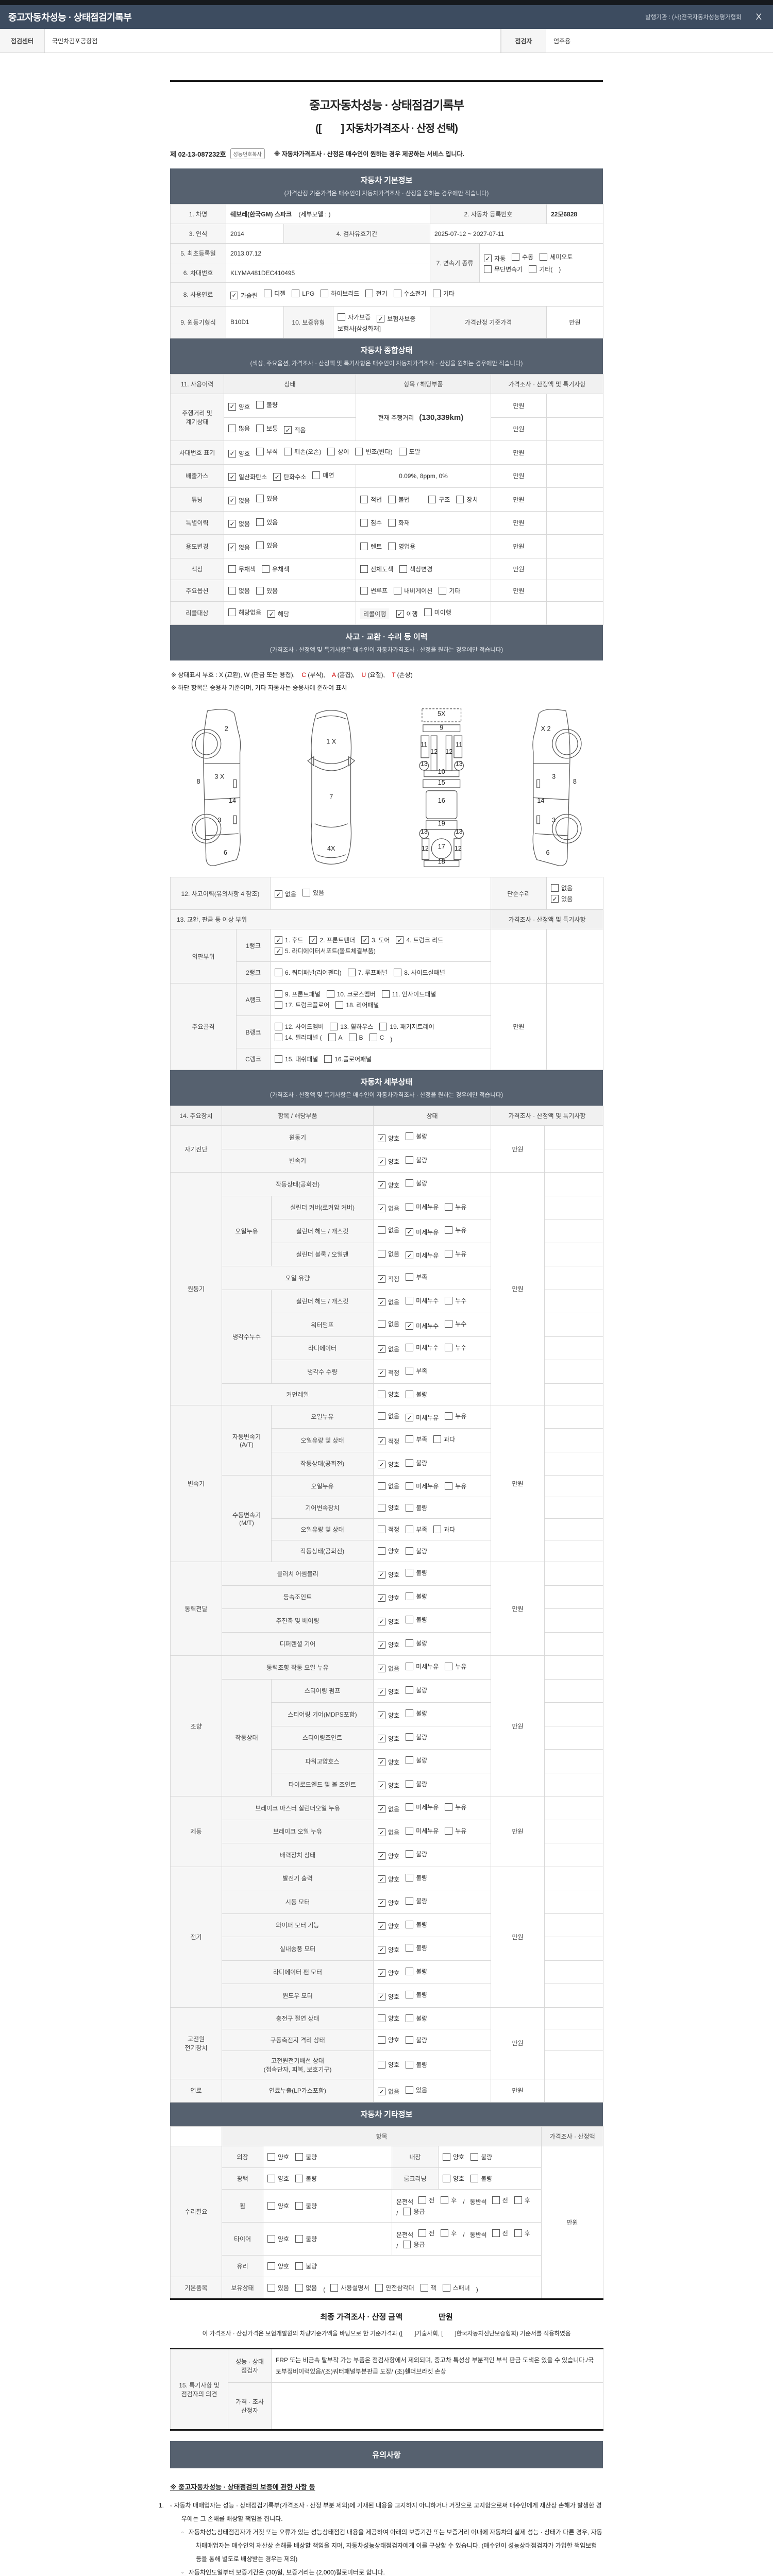 The image size is (773, 2576). What do you see at coordinates (495, 258) in the screenshot?
I see `checkbox-option: 자동` at bounding box center [495, 258].